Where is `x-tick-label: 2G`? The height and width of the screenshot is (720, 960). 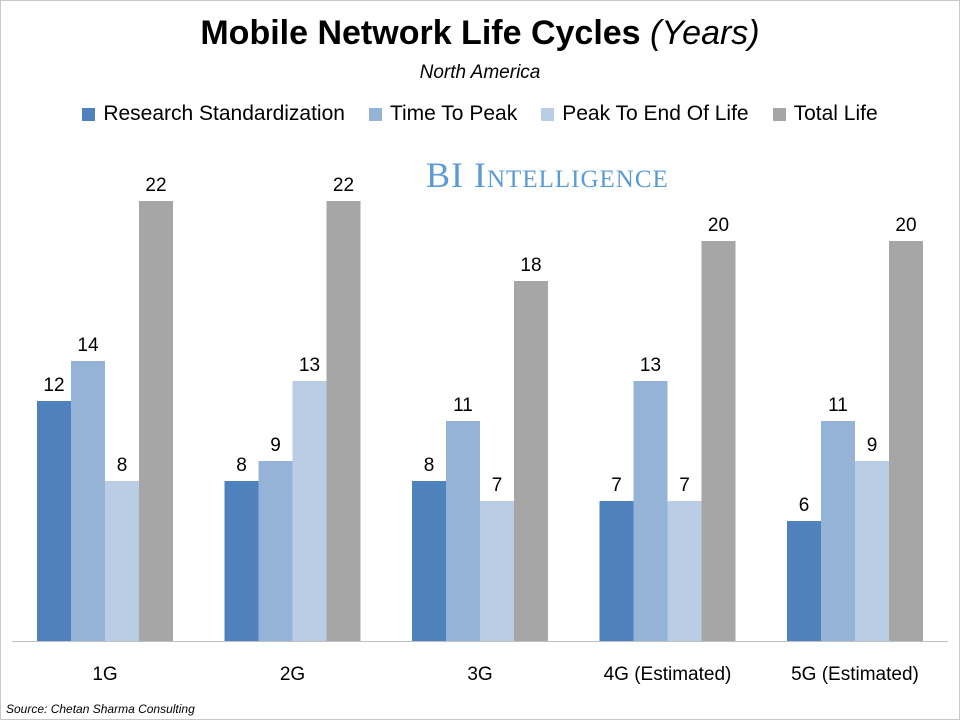 x-tick-label: 2G is located at coordinates (292, 674).